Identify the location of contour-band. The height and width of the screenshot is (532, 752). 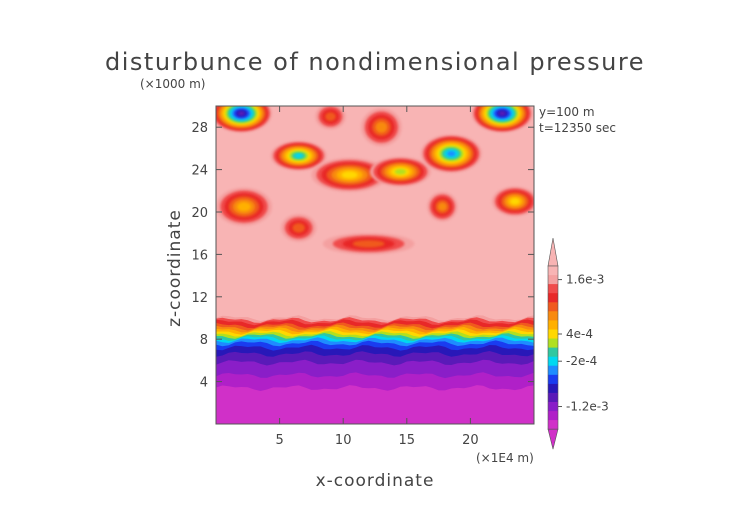
(375, 404).